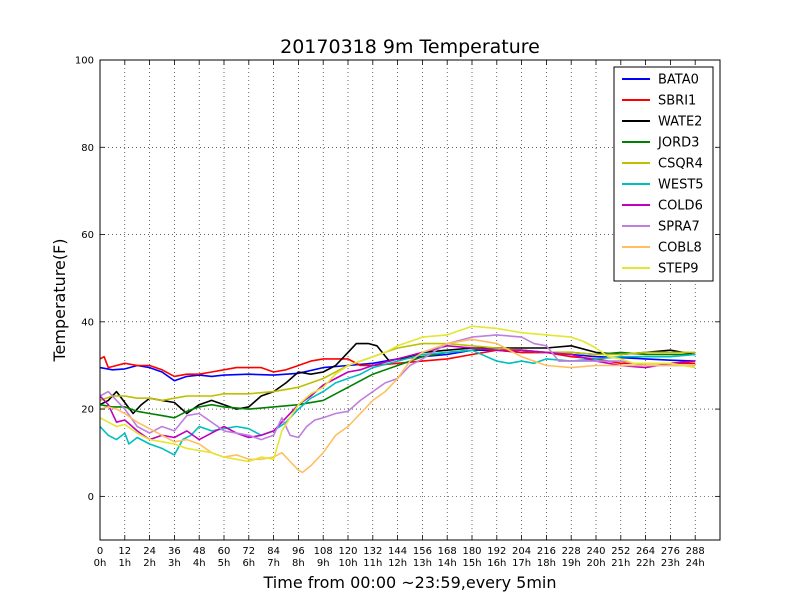 The image size is (800, 604). I want to click on x-tick-label: 216, so click(546, 551).